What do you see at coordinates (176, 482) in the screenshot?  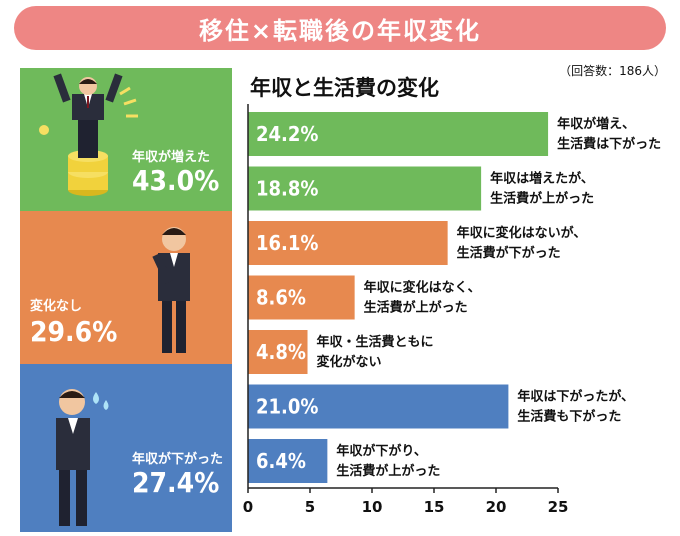 I see `panel-down-value: 27.4%` at bounding box center [176, 482].